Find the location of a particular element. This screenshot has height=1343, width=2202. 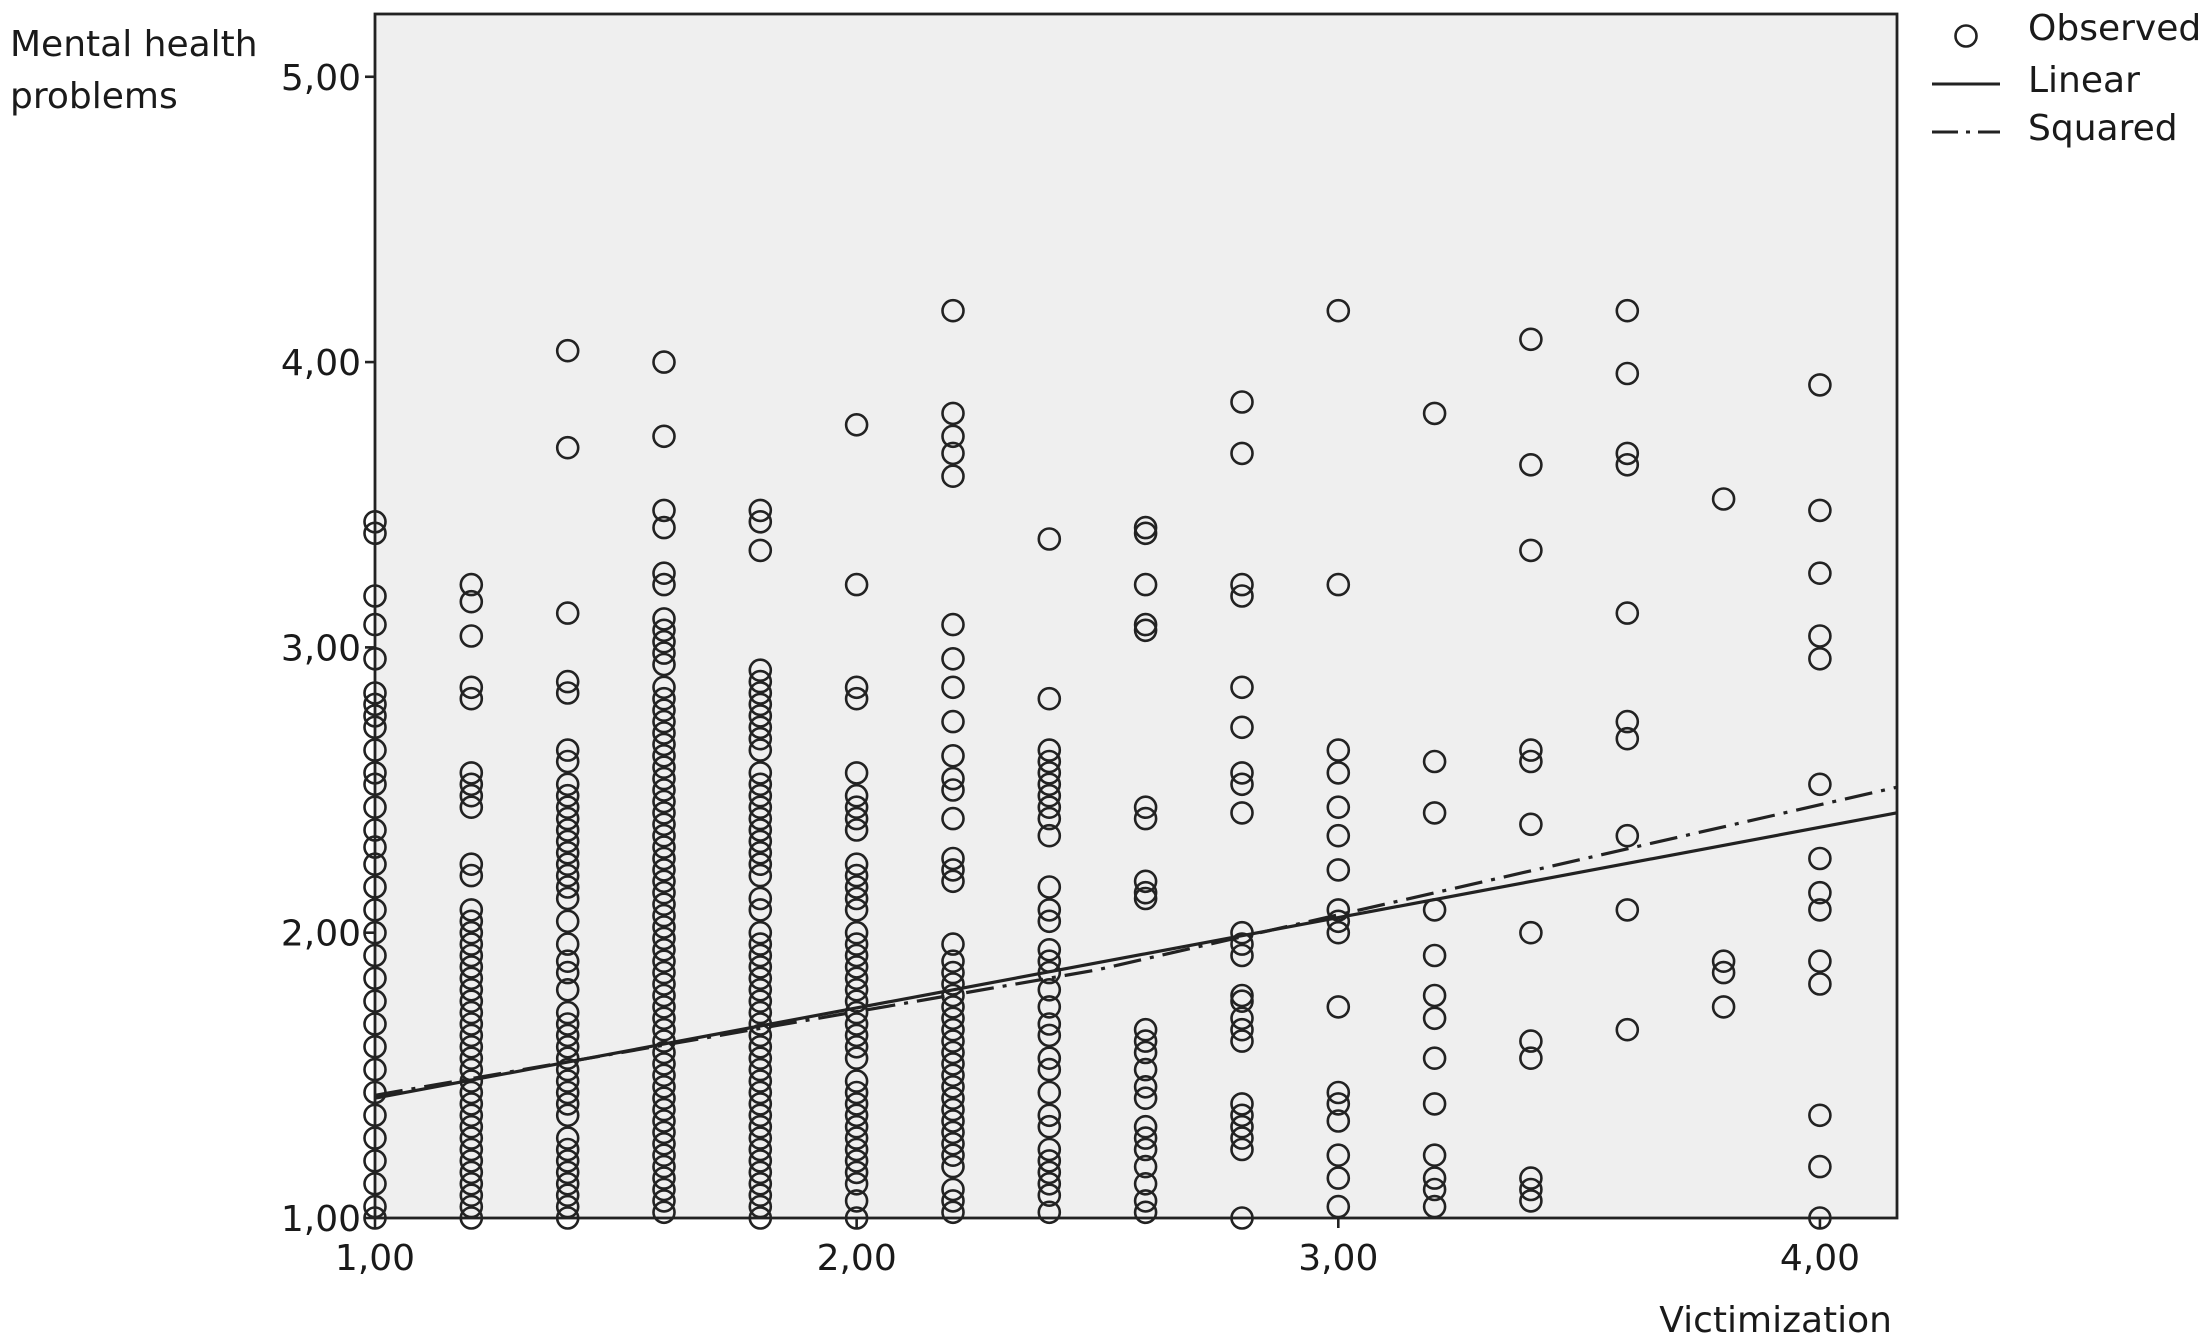

legend-linear-label: Linear is located at coordinates (2084, 80).